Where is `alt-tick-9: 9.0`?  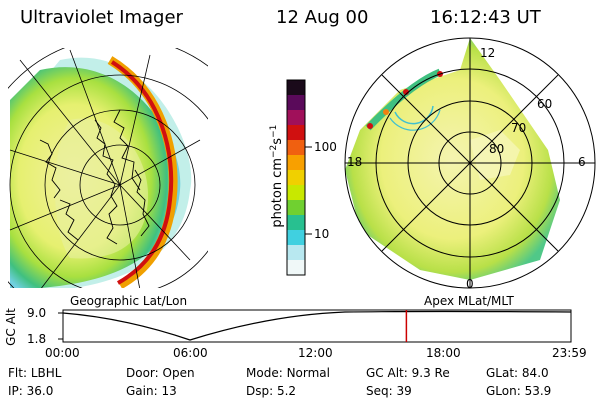
alt-tick-9: 9.0 is located at coordinates (37, 313).